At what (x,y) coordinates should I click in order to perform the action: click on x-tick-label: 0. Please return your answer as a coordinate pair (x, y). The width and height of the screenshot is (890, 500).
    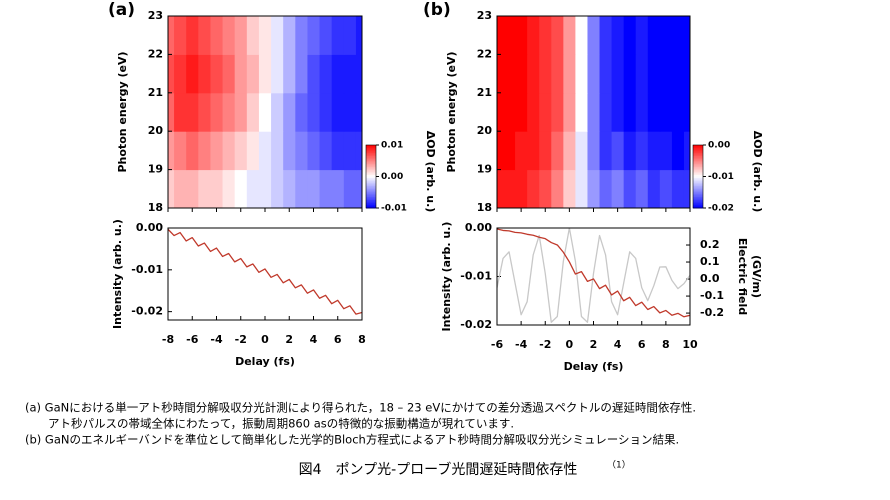
    Looking at the image, I should click on (570, 344).